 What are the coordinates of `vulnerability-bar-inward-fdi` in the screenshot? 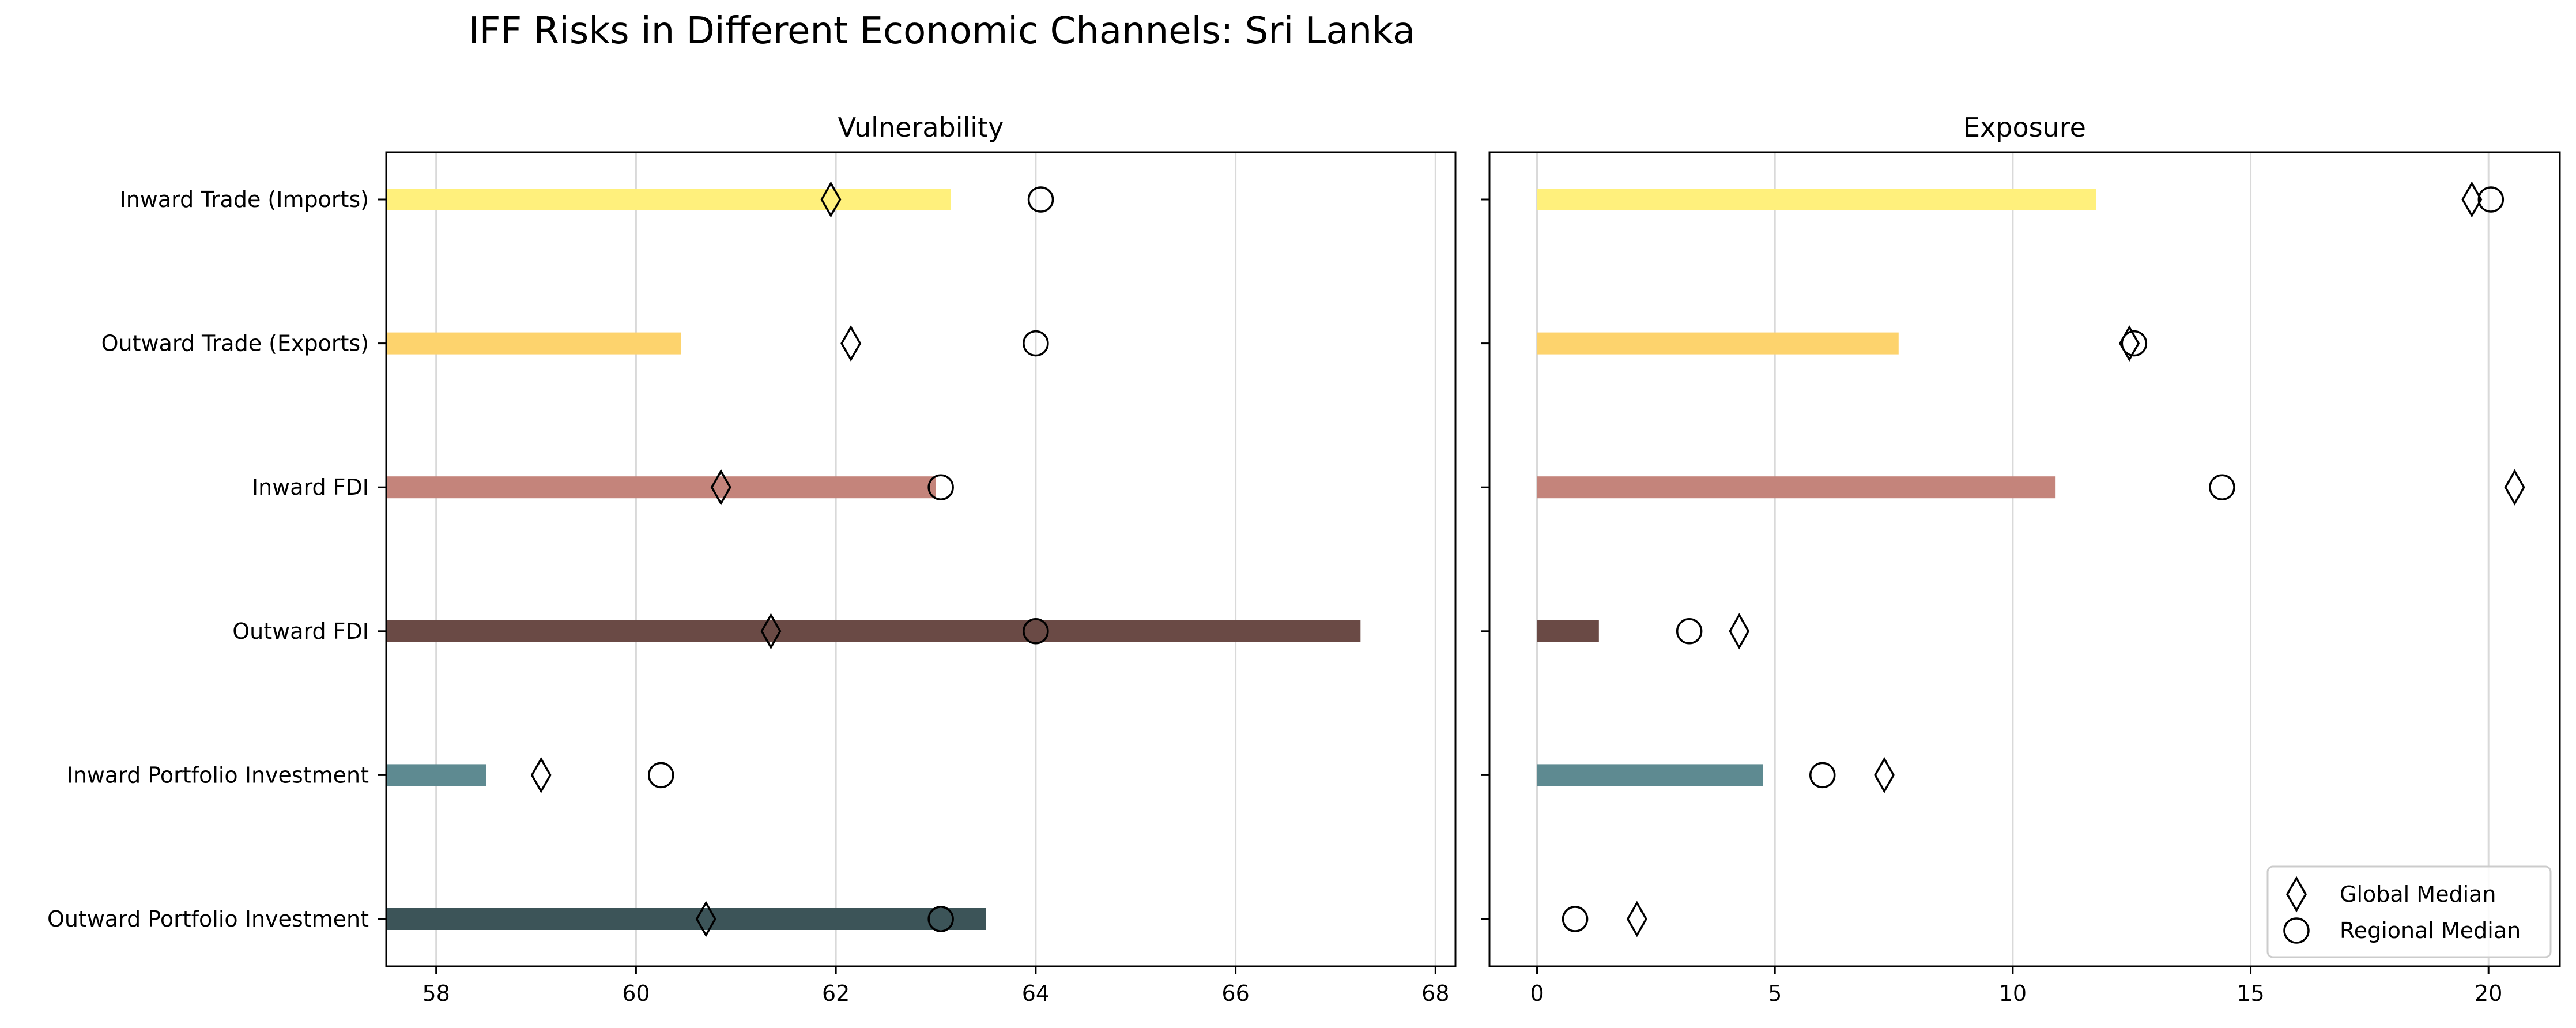 It's located at (661, 487).